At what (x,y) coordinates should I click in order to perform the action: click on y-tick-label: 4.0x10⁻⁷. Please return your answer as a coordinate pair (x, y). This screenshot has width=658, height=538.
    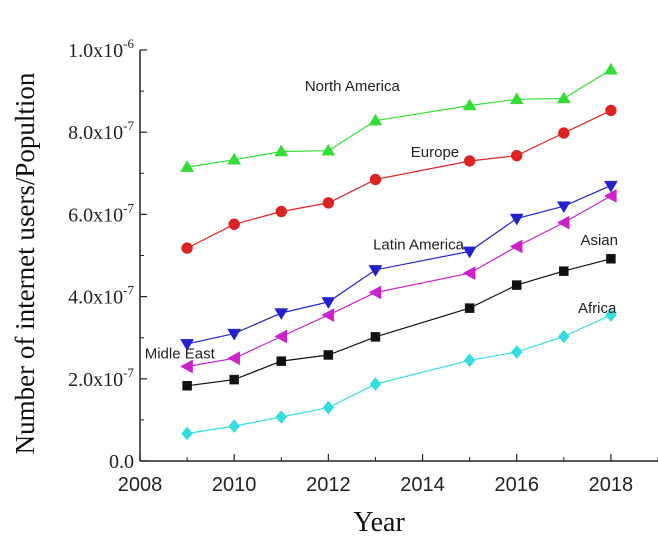
    Looking at the image, I should click on (101, 296).